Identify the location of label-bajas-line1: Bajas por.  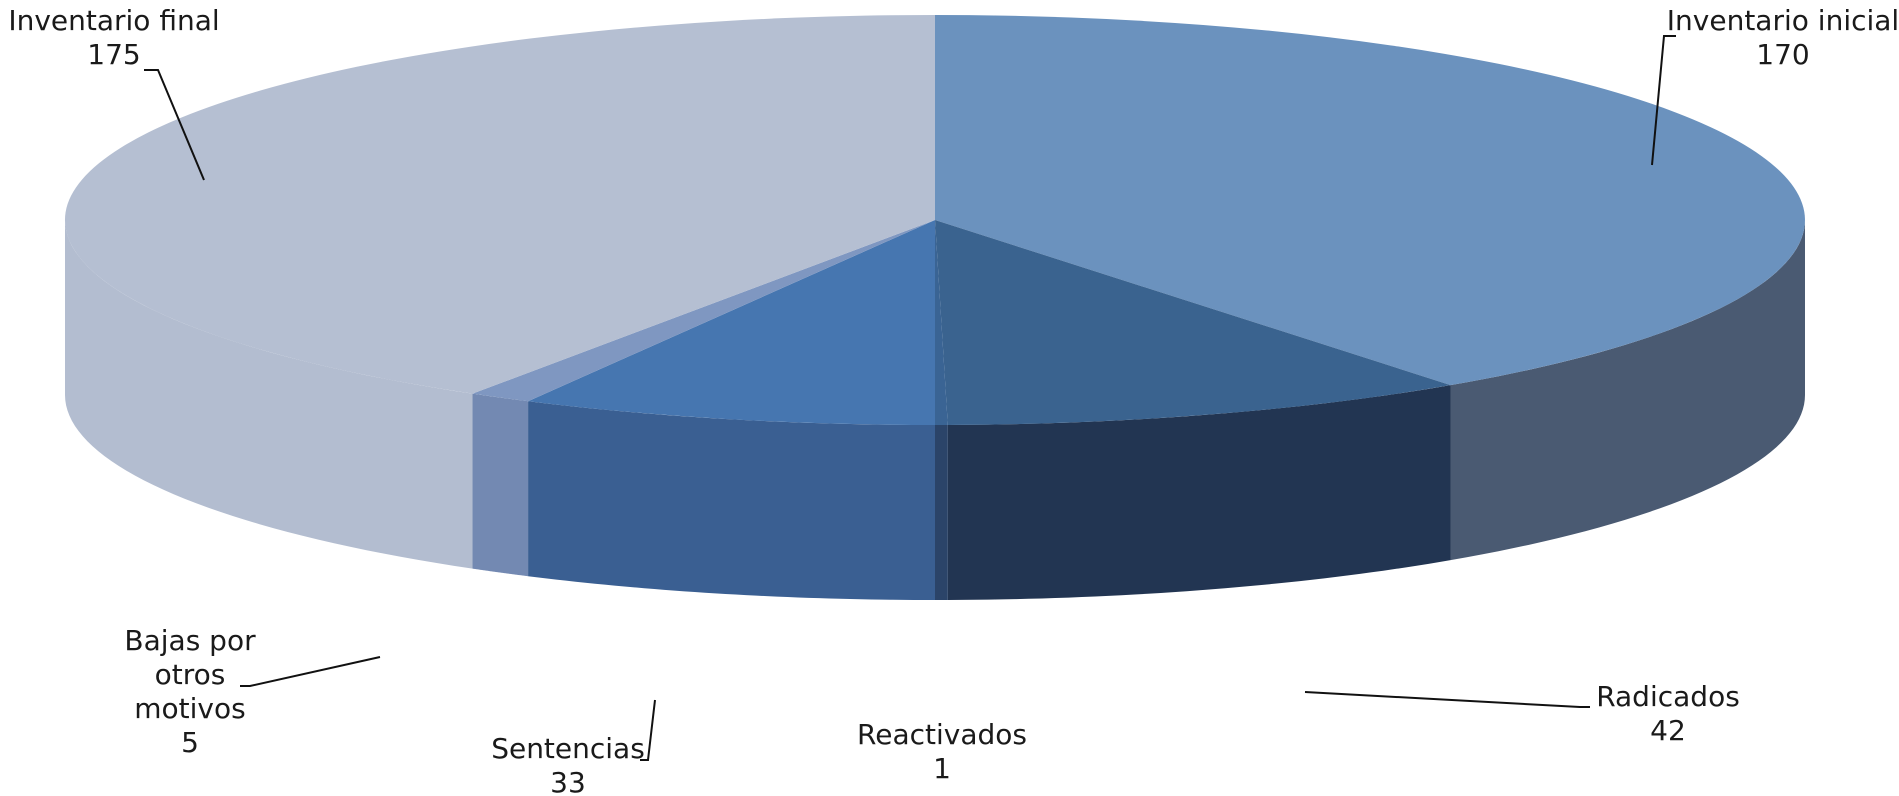
(190, 640).